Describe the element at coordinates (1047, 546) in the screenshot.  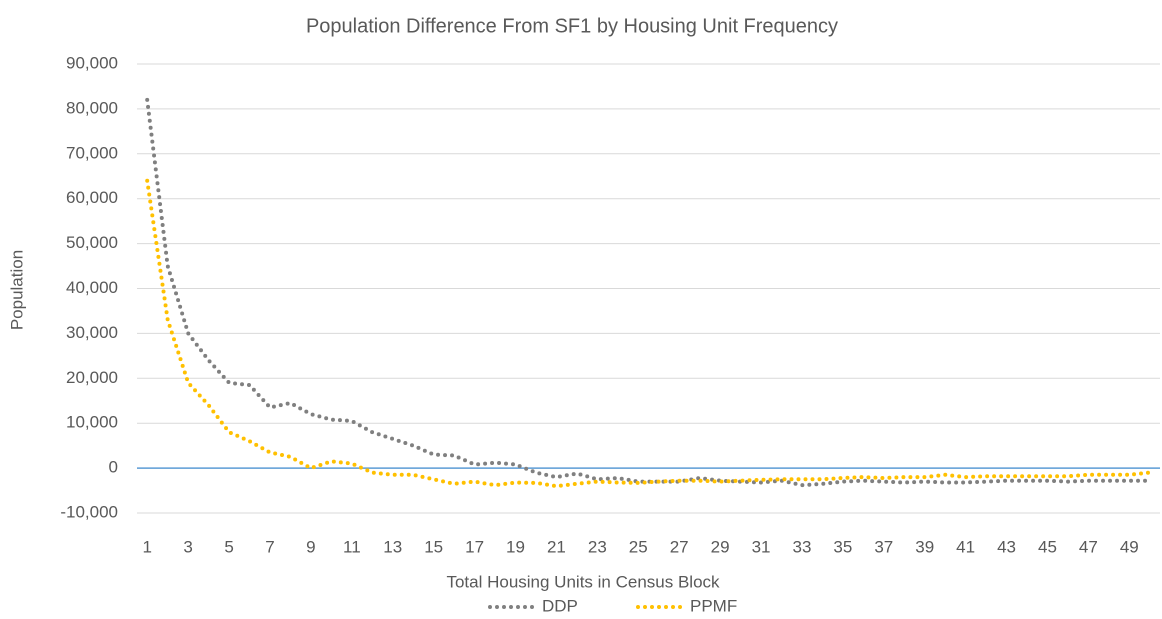
I see `x-tick-label: 45` at that location.